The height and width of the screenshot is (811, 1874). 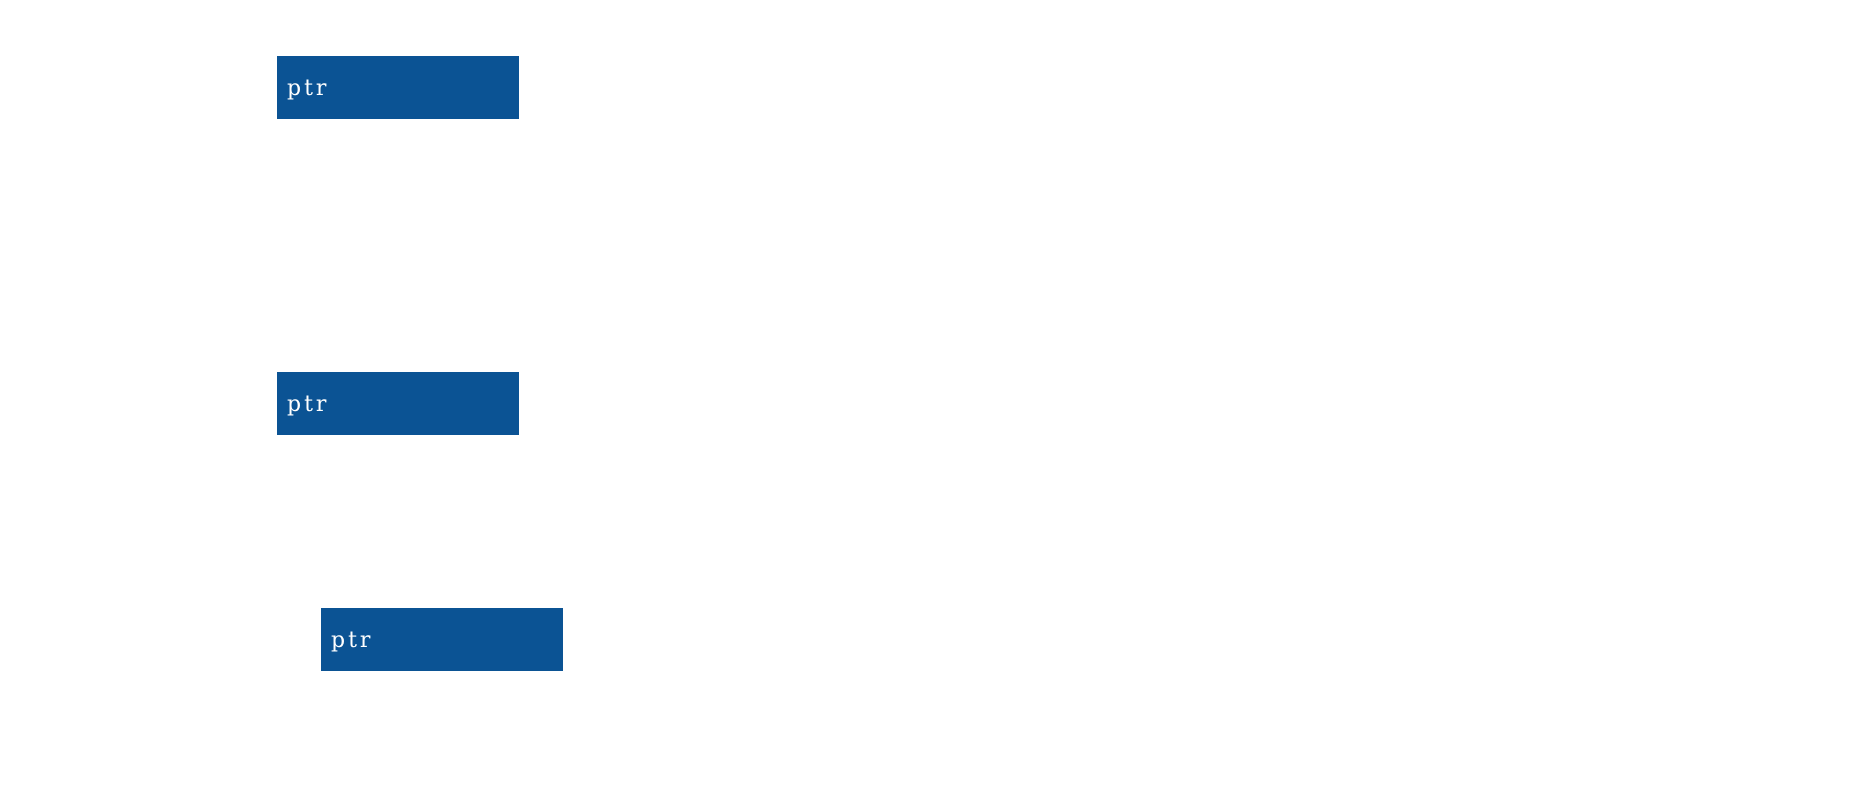 I want to click on pointer-box-3: ptr, so click(x=442, y=639).